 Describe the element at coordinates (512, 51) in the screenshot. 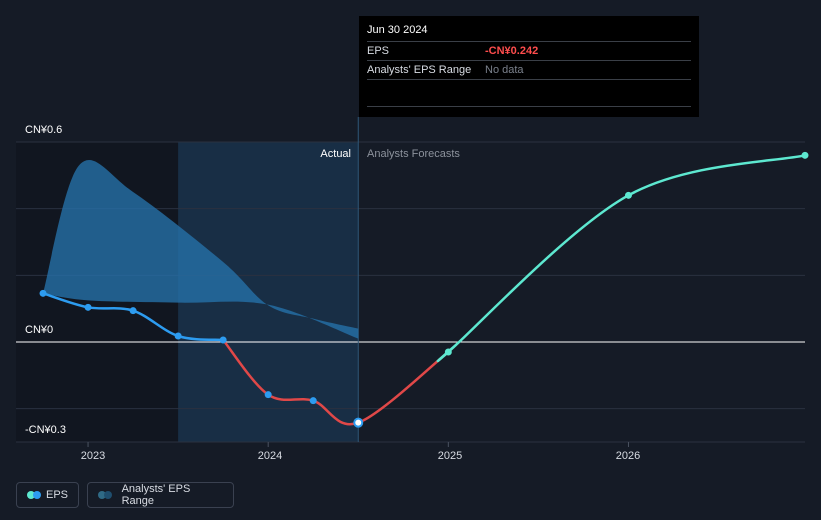

I see `tooltip-eps-value: -CN¥0.242` at that location.